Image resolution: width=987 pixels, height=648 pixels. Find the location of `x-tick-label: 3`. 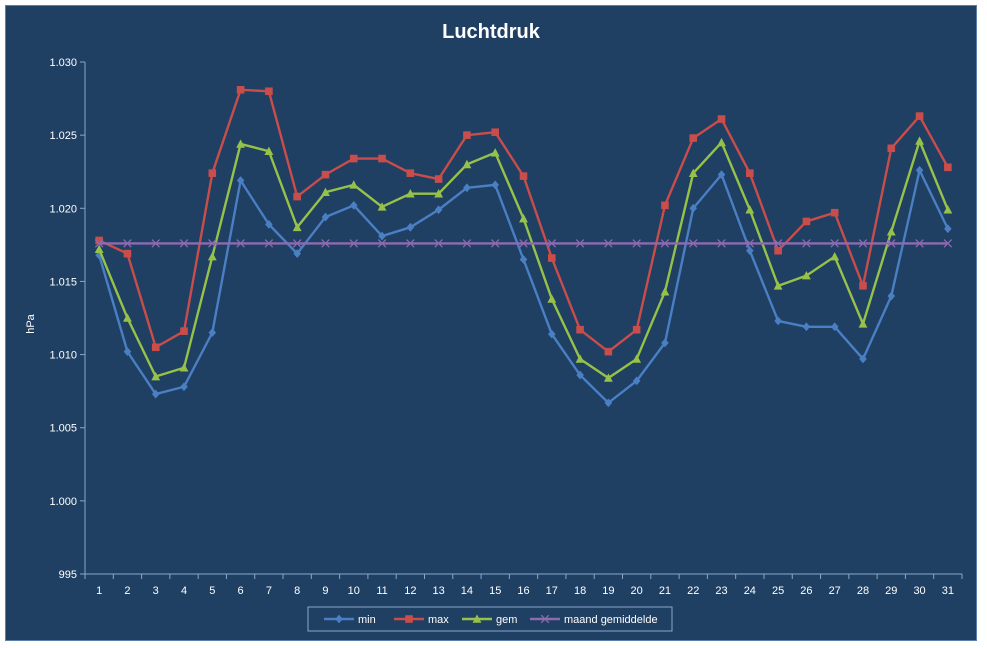

x-tick-label: 3 is located at coordinates (156, 591).